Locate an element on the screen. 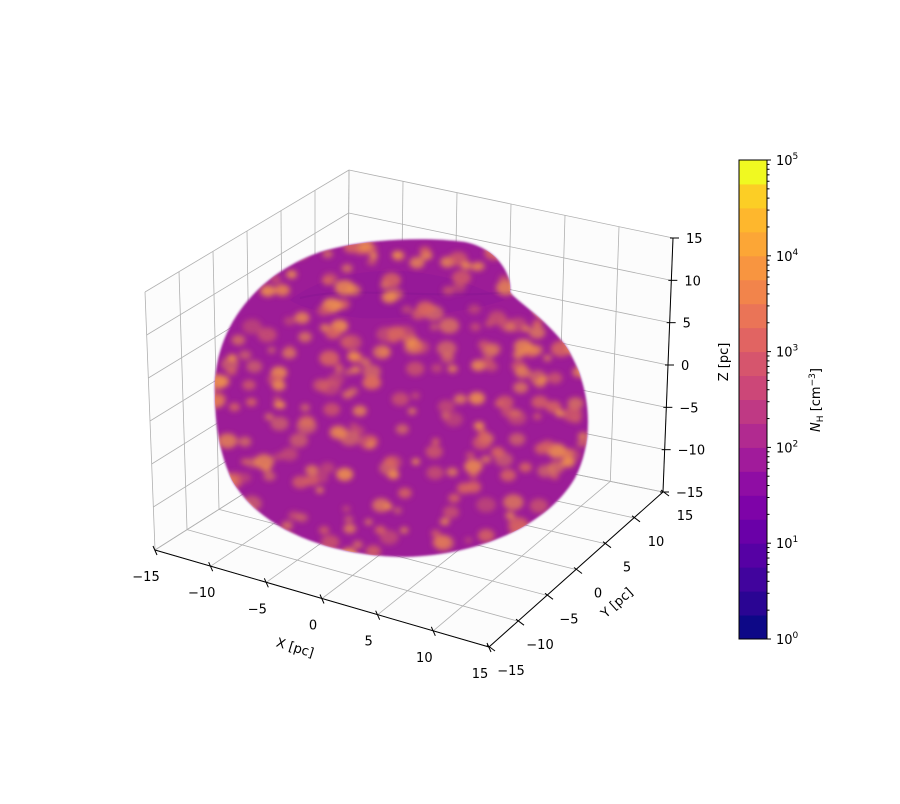 The height and width of the screenshot is (804, 900). y-tick-label: −10 is located at coordinates (539, 645).